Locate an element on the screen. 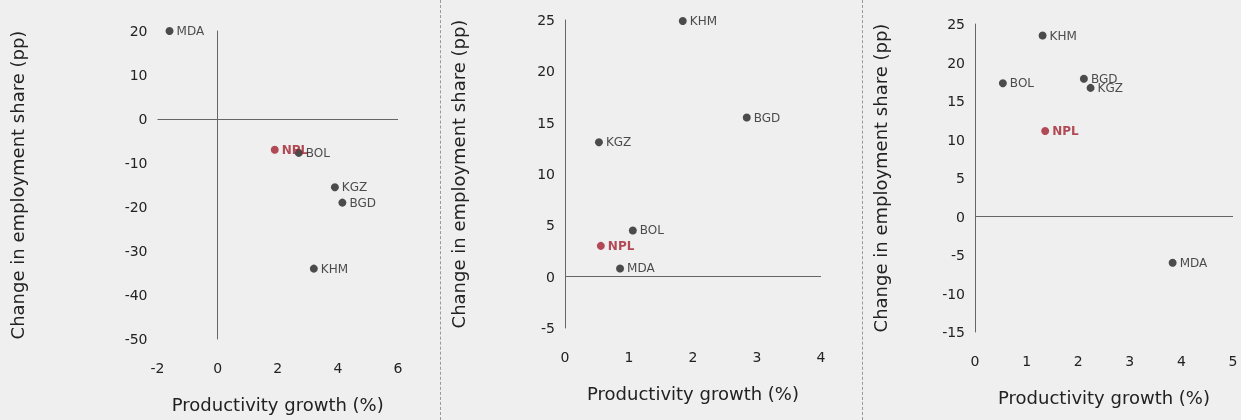 Image resolution: width=1241 pixels, height=420 pixels. y-tick-label: -20 is located at coordinates (136, 207).